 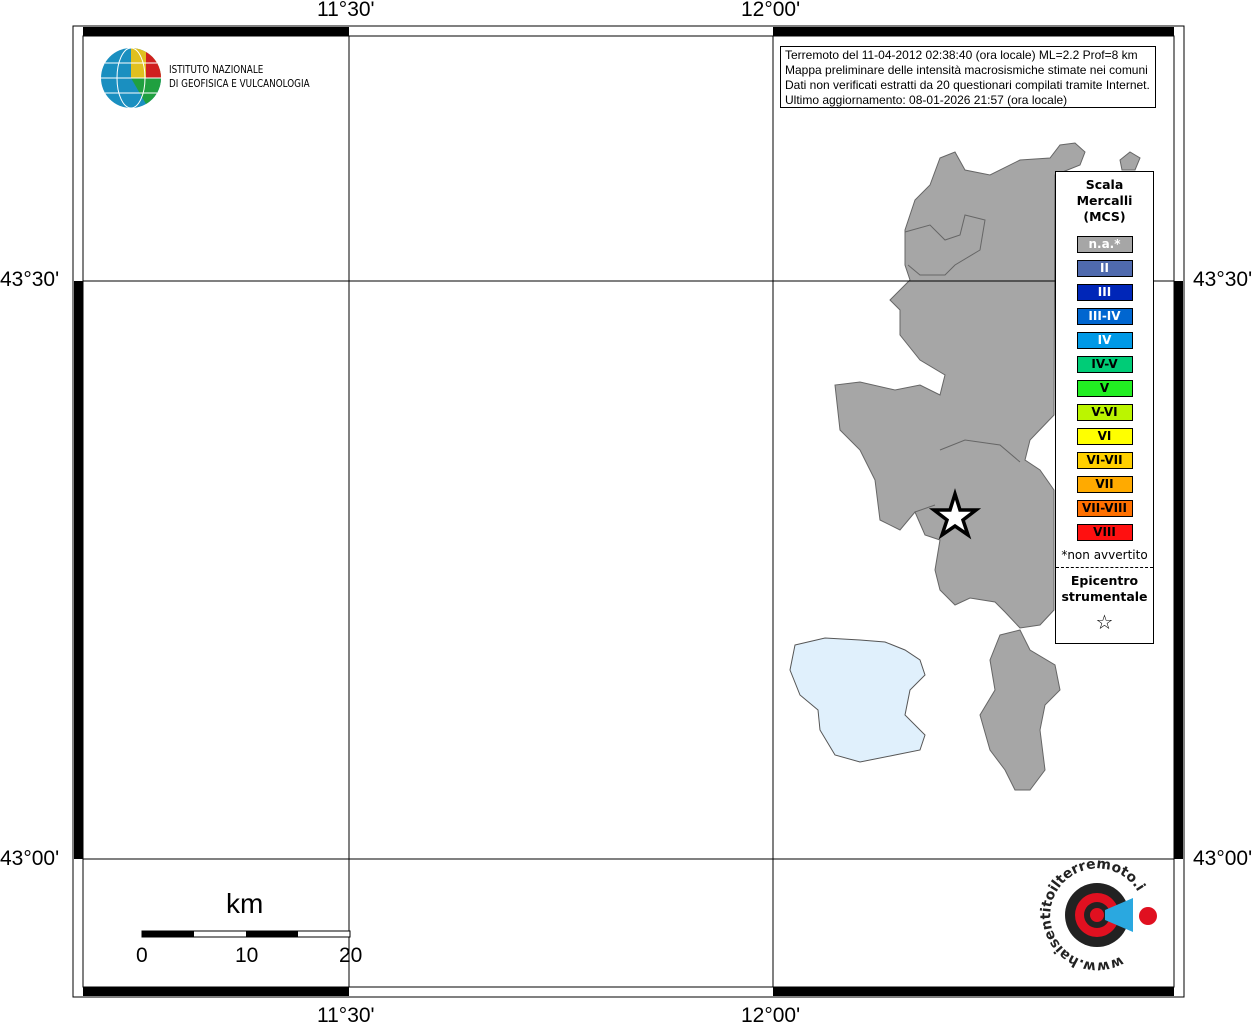 What do you see at coordinates (346, 1015) in the screenshot?
I see `lon-label-bottom-1: 11°30'` at bounding box center [346, 1015].